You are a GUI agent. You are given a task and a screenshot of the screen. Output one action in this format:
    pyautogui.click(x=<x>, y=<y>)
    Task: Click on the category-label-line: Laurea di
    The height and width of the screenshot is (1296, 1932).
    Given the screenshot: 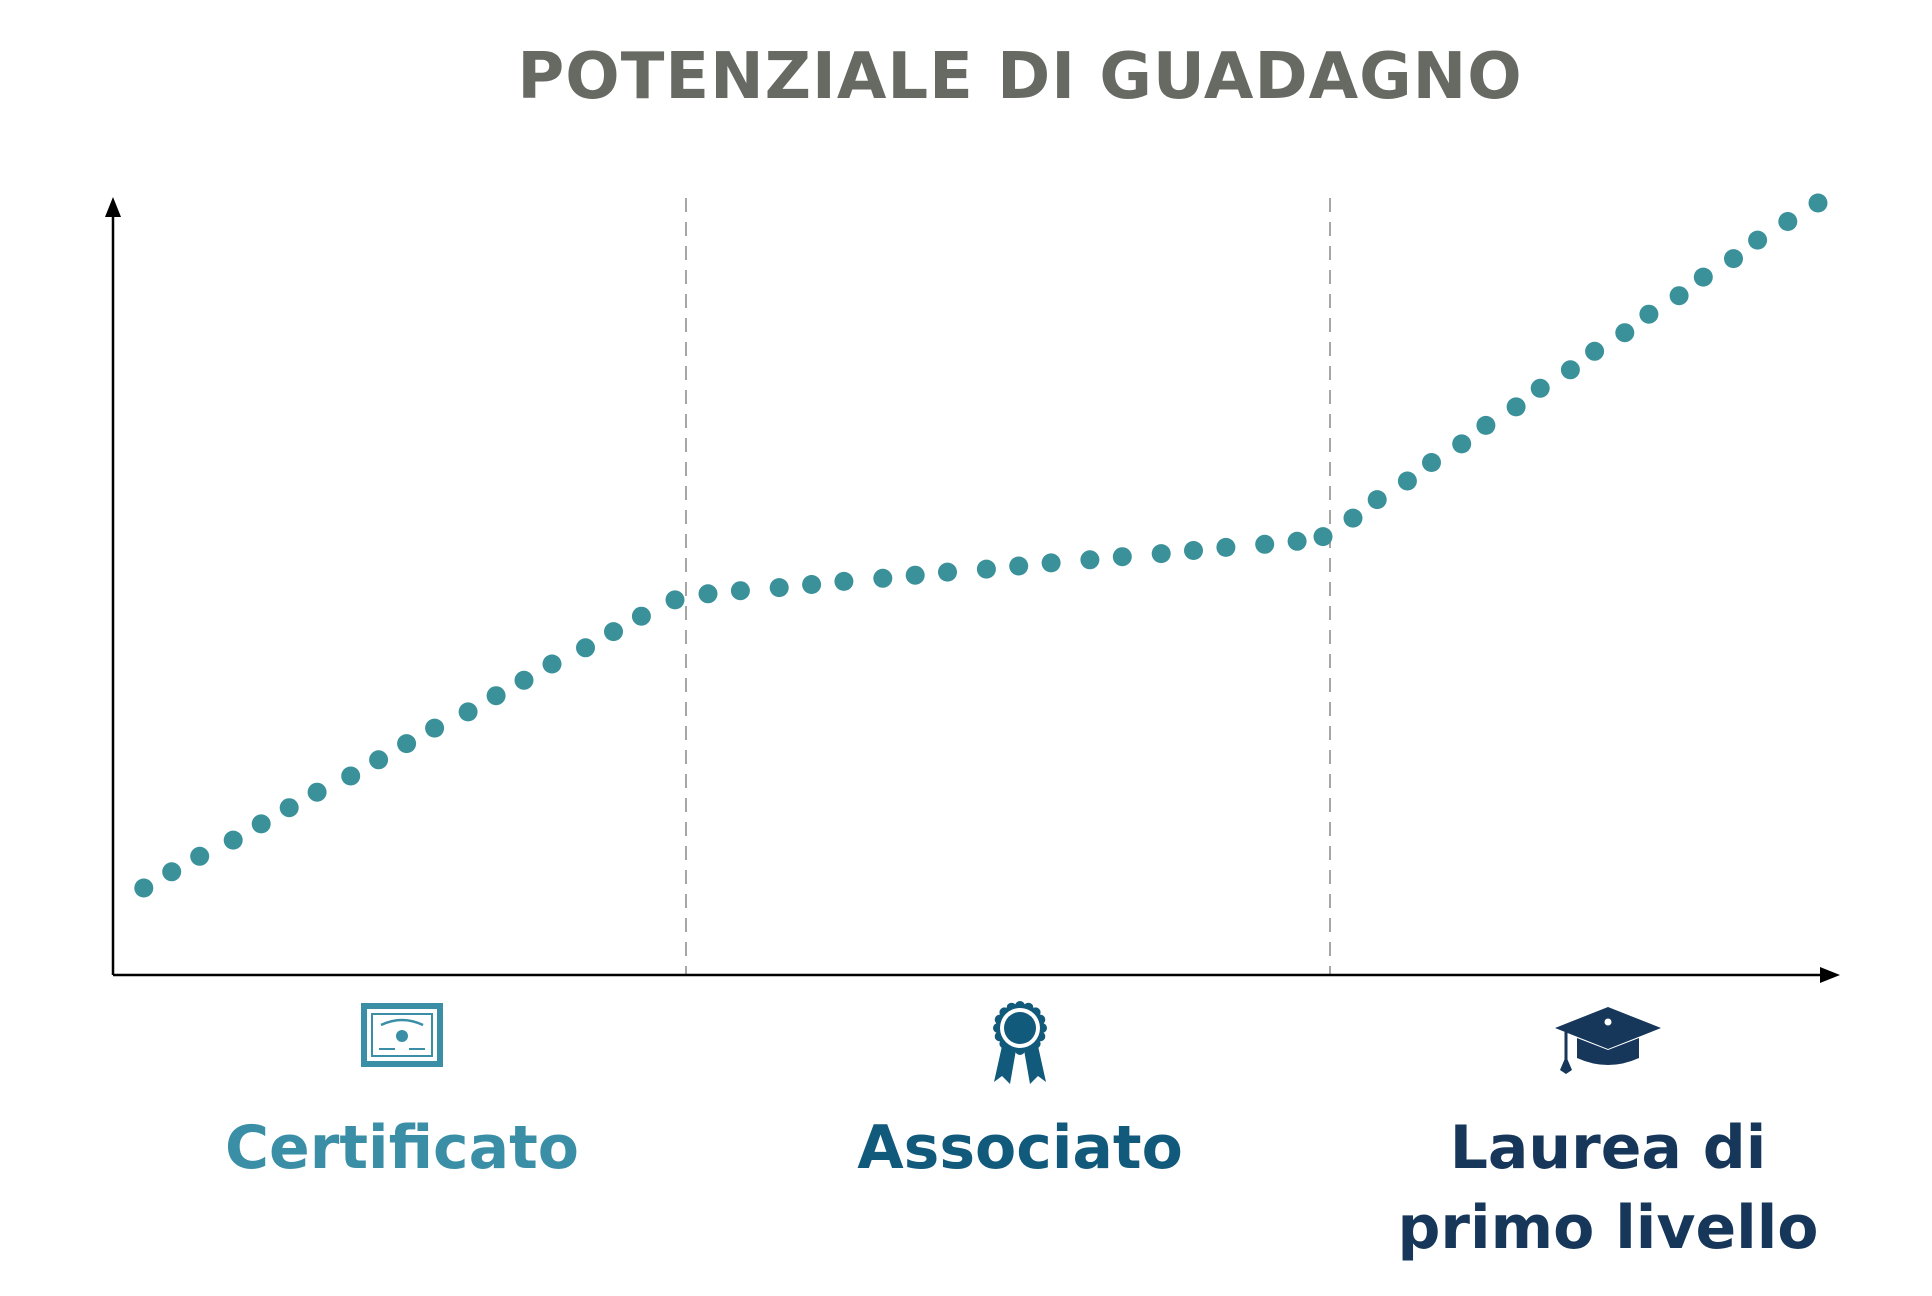 What is the action you would take?
    pyautogui.click(x=1608, y=1148)
    